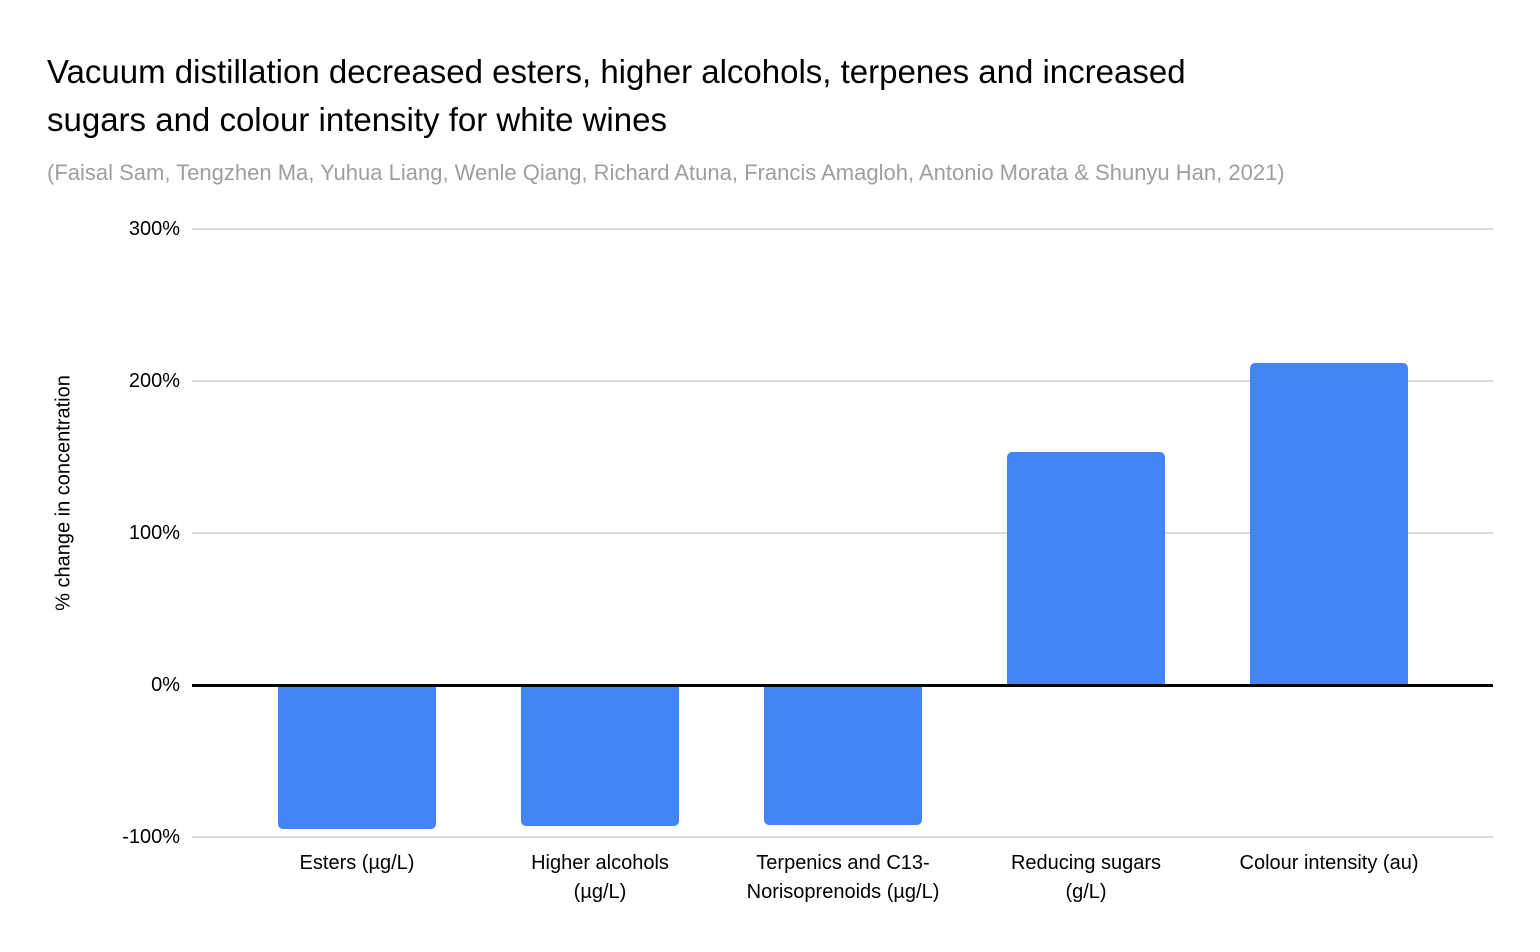 The height and width of the screenshot is (952, 1540). I want to click on y-tick-label-200: 200%, so click(154, 381).